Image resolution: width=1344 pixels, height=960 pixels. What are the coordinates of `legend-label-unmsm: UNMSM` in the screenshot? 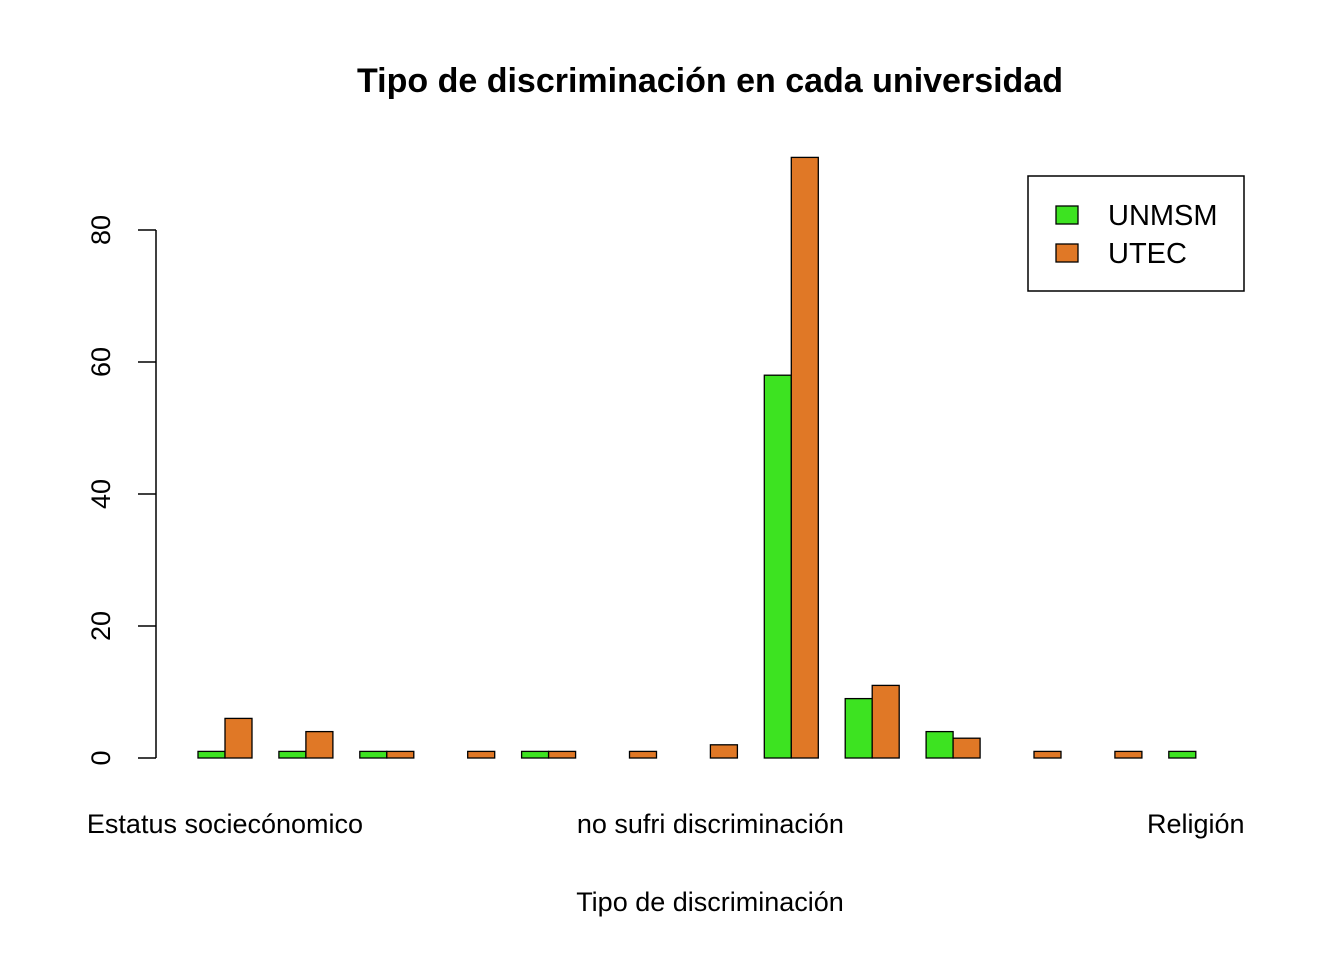 It's located at (1163, 216).